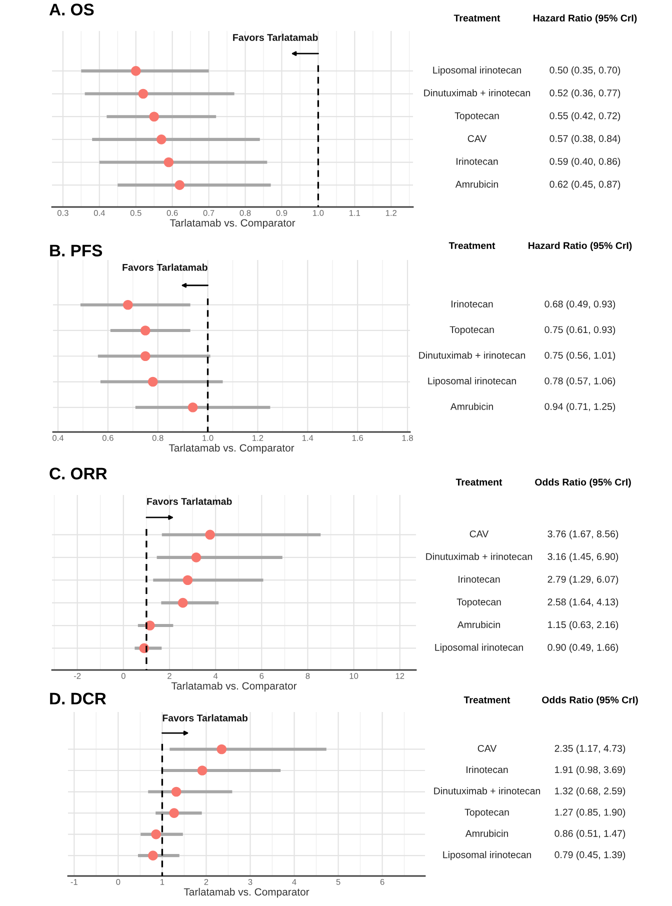  Describe the element at coordinates (136, 213) in the screenshot. I see `x-tick-label: 0.5` at that location.